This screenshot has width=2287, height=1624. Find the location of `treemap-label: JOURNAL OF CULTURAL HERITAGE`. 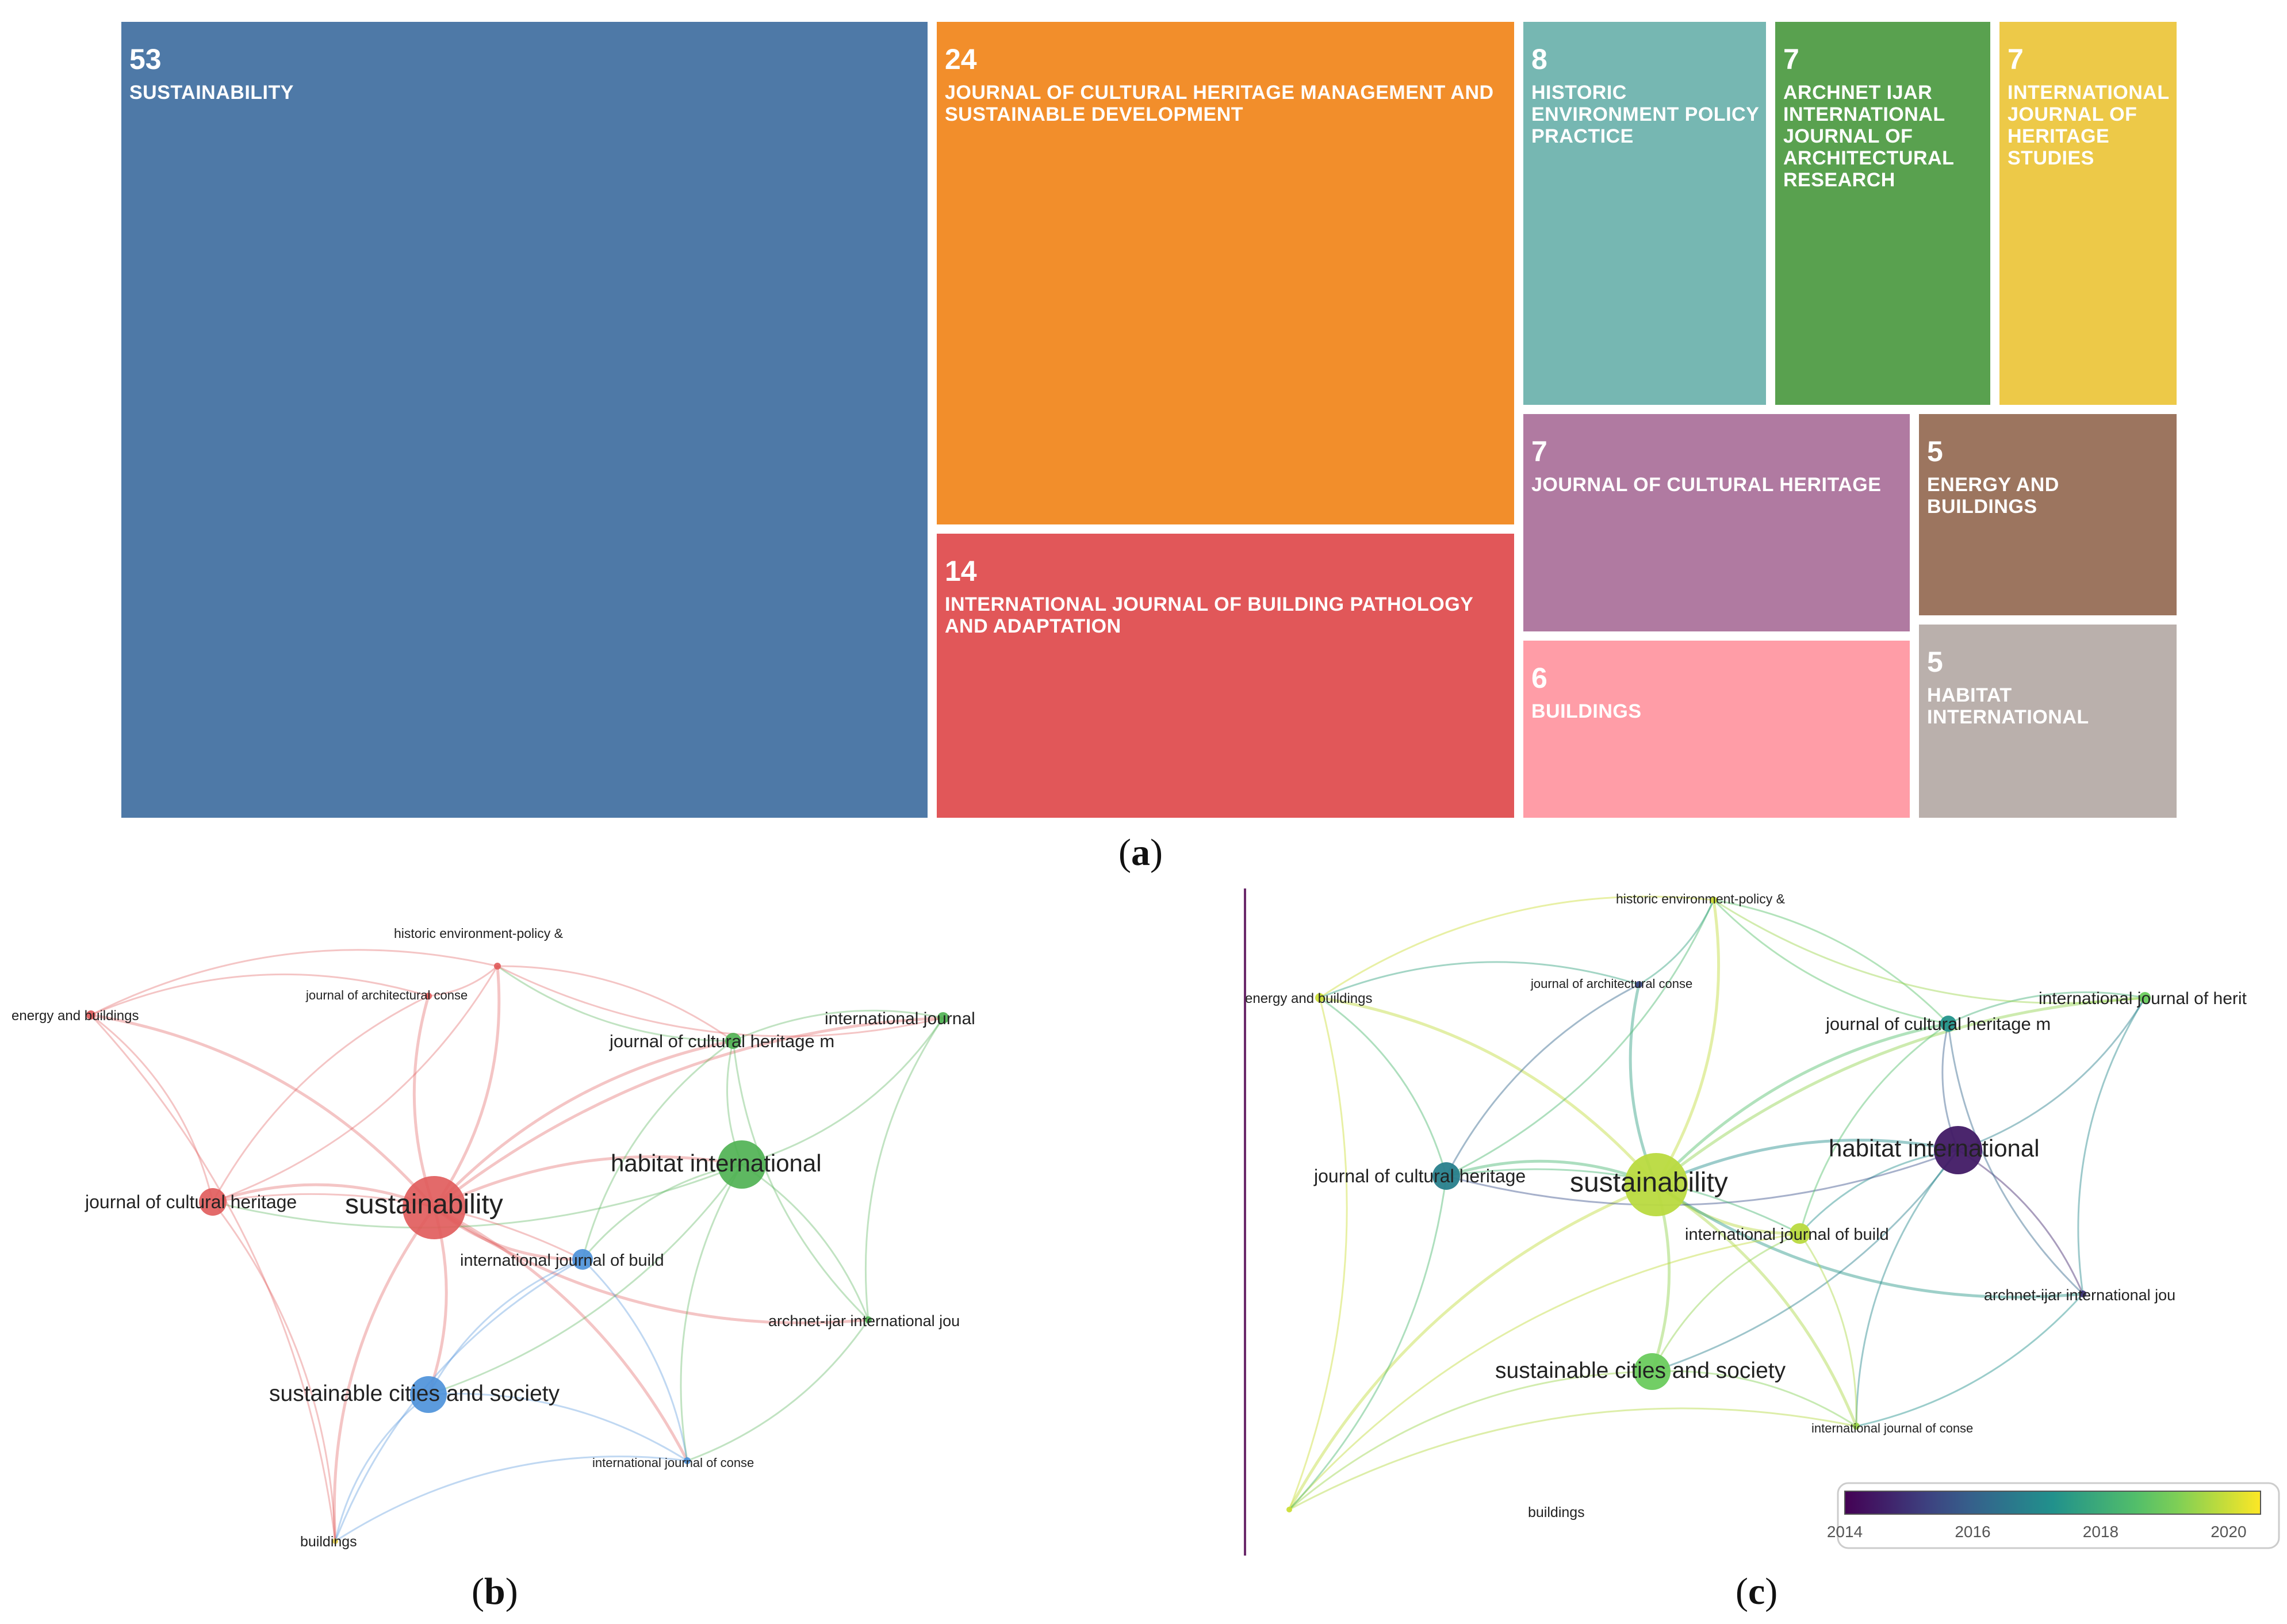

treemap-label: JOURNAL OF CULTURAL HERITAGE is located at coordinates (1706, 485).